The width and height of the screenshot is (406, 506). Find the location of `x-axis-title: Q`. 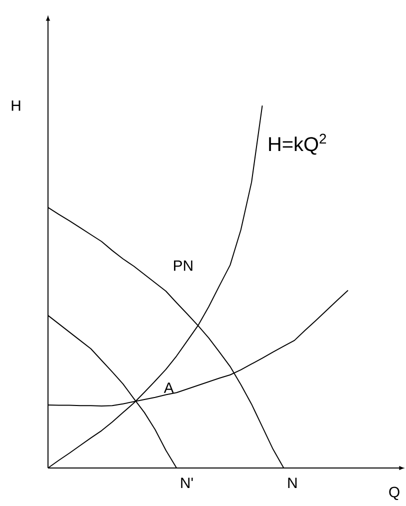

x-axis-title: Q is located at coordinates (394, 493).